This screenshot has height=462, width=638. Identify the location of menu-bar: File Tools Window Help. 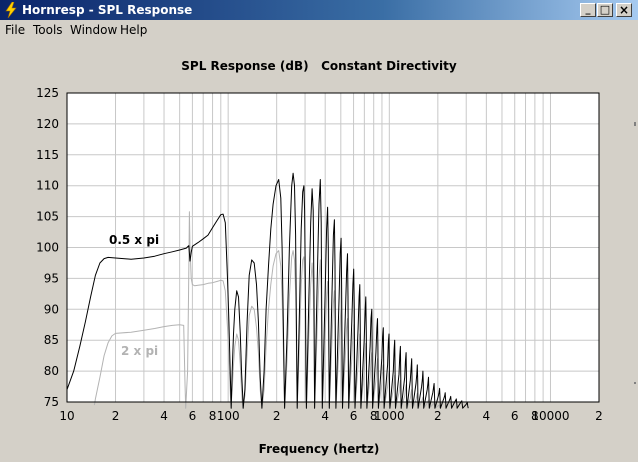
(319, 29).